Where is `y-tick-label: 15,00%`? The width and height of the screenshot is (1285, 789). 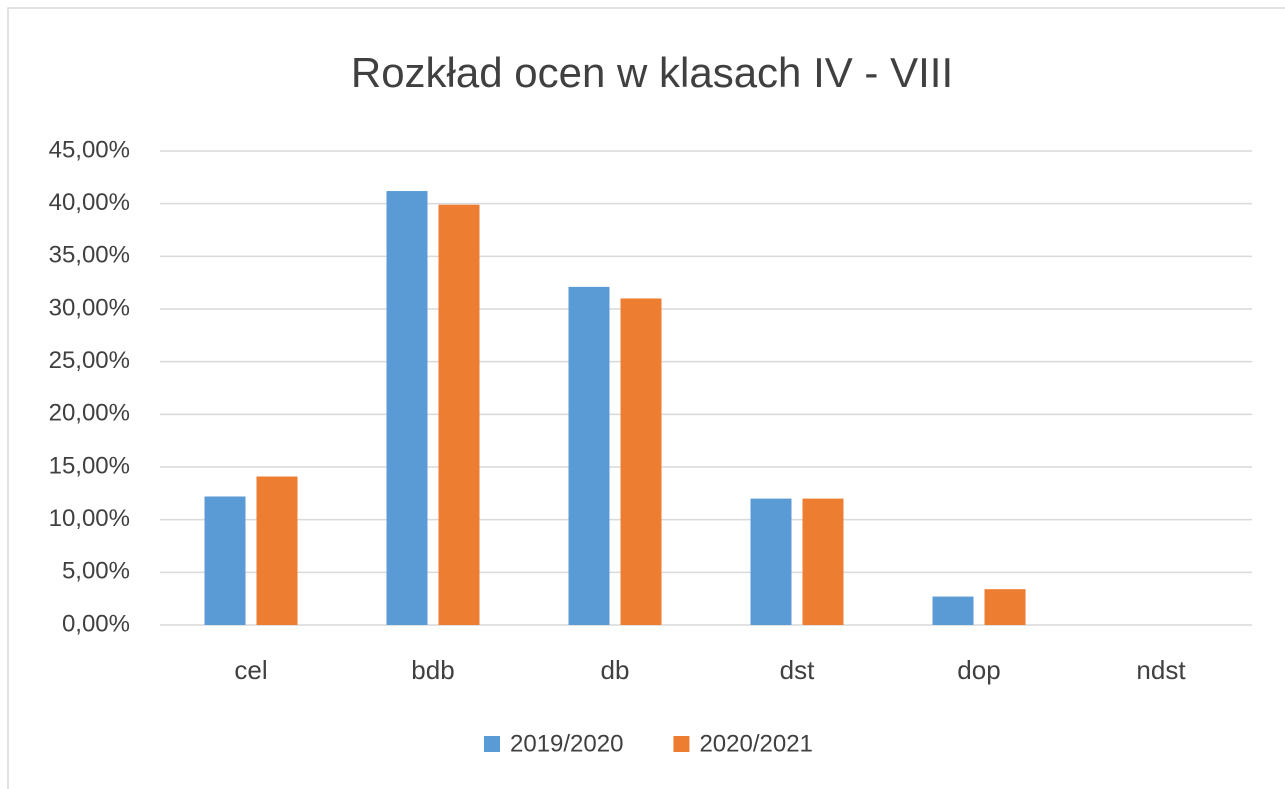
y-tick-label: 15,00% is located at coordinates (89, 465).